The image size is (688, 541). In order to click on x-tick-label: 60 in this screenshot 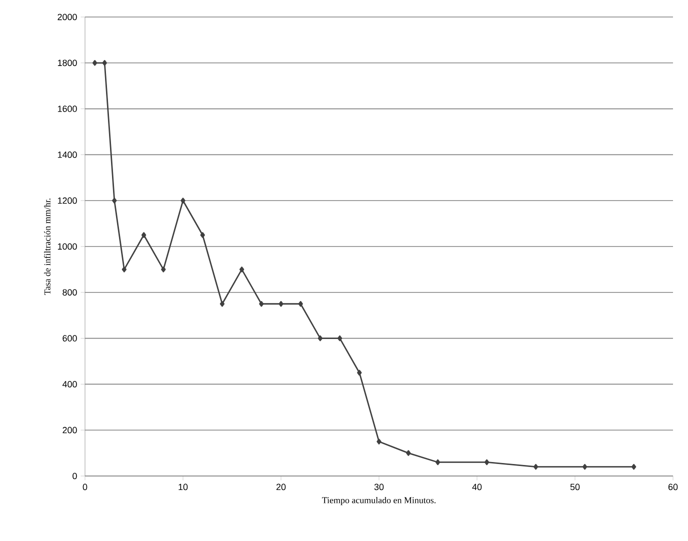, I will do `click(673, 487)`.